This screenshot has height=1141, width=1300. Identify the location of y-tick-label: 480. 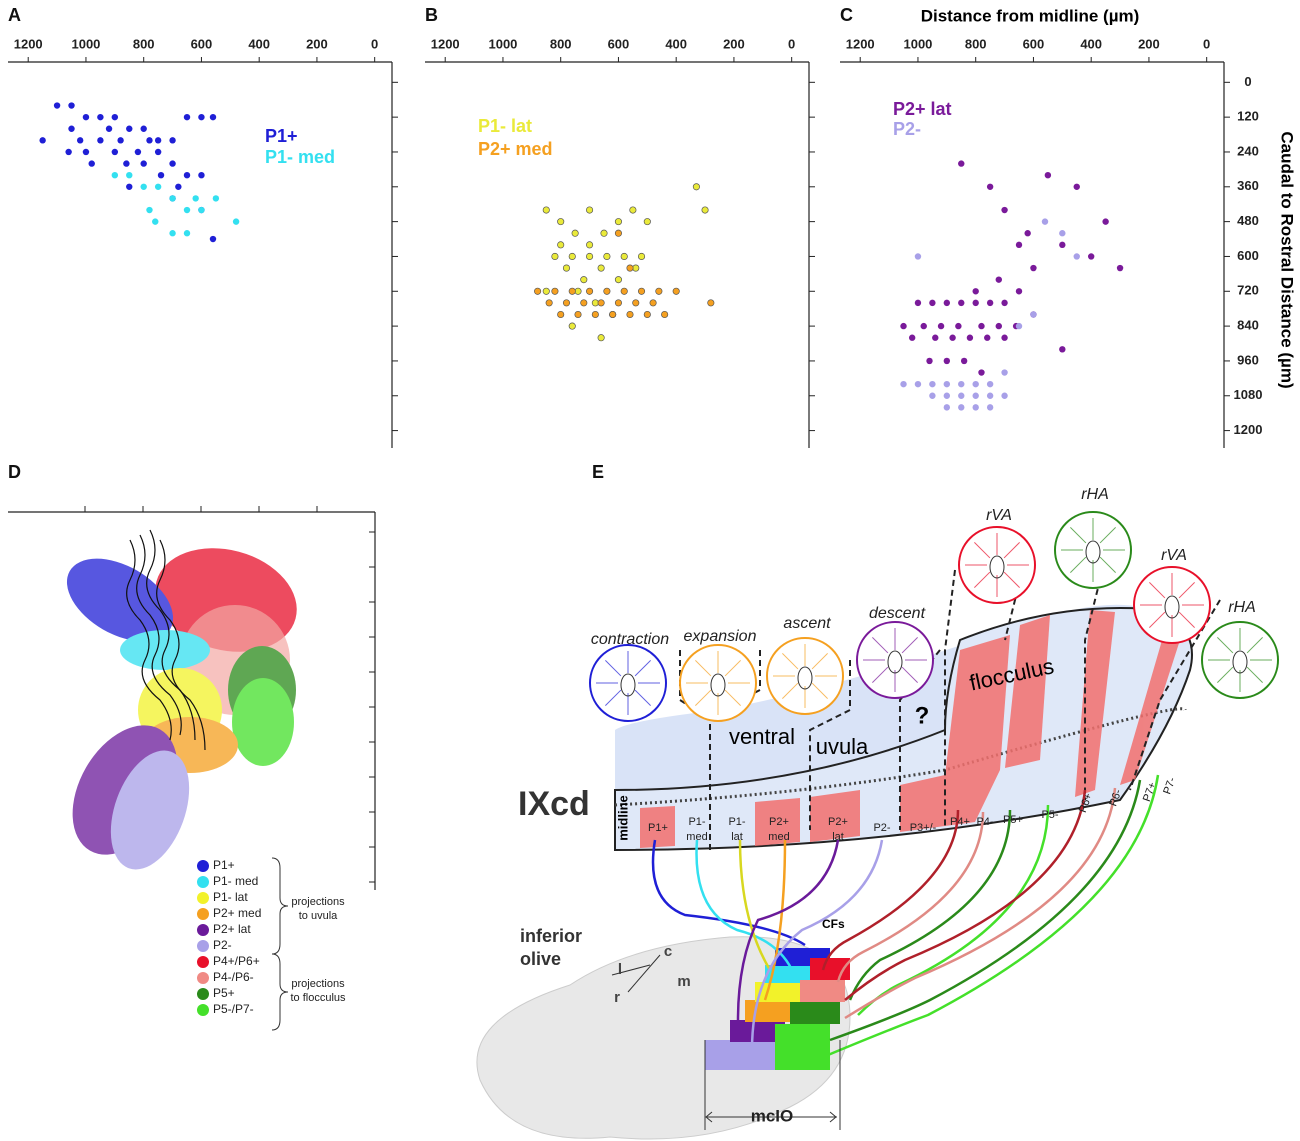
(1248, 220).